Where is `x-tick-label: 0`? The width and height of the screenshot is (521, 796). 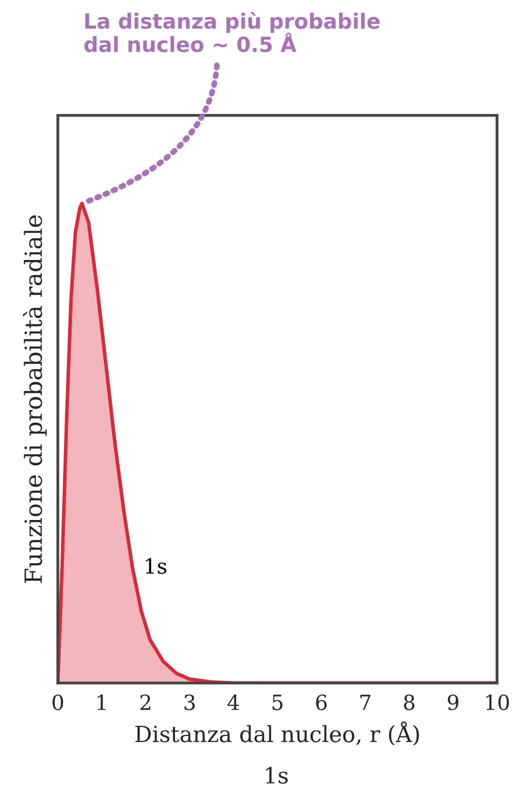 x-tick-label: 0 is located at coordinates (58, 702).